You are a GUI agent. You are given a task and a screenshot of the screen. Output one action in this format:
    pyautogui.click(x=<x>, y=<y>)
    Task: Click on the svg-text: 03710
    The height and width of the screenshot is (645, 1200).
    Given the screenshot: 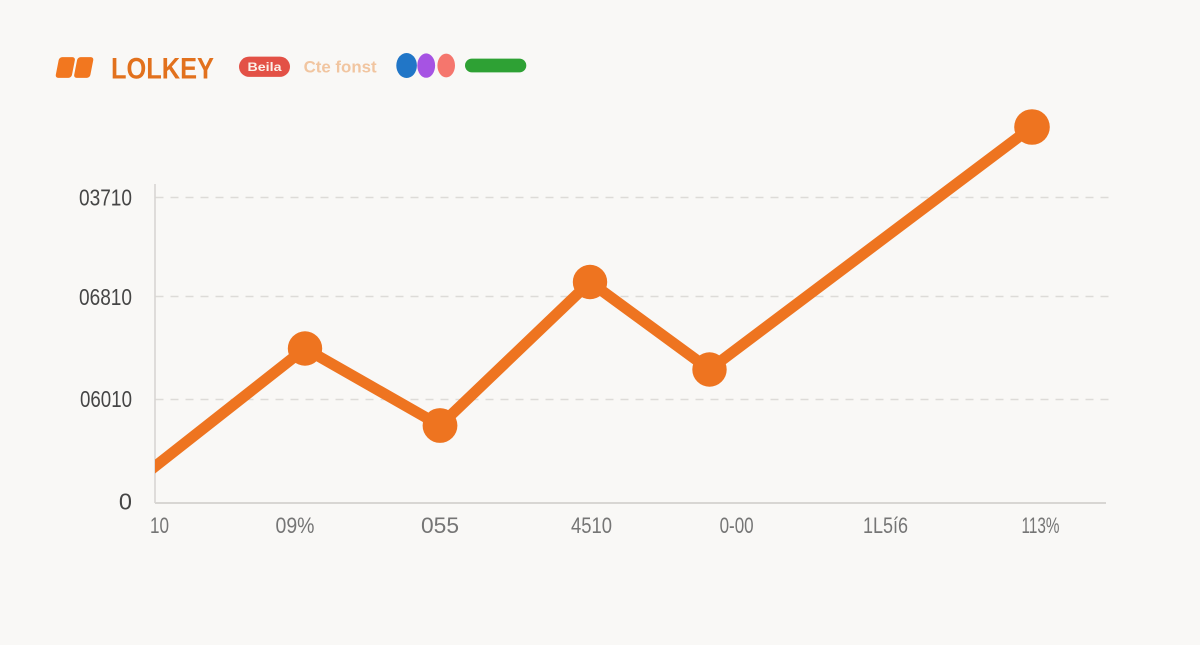 What is the action you would take?
    pyautogui.click(x=105, y=198)
    